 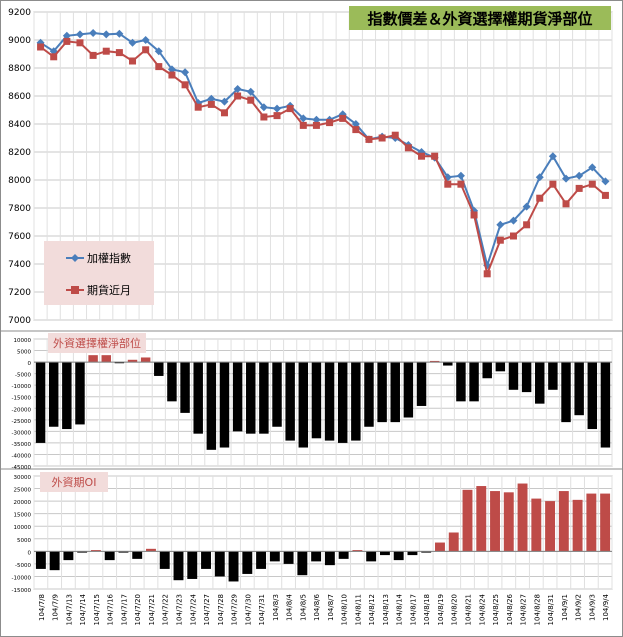 What do you see at coordinates (441, 609) in the screenshot?
I see `x-tick-label: 104/8/19` at bounding box center [441, 609].